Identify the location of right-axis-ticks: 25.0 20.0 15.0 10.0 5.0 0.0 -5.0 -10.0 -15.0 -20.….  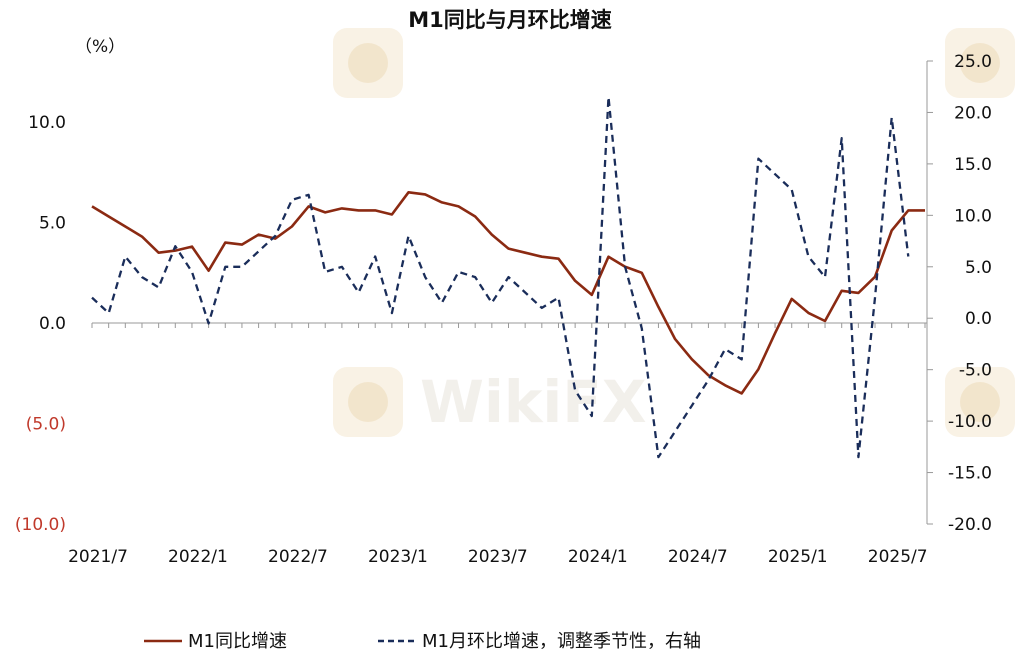
(970, 293).